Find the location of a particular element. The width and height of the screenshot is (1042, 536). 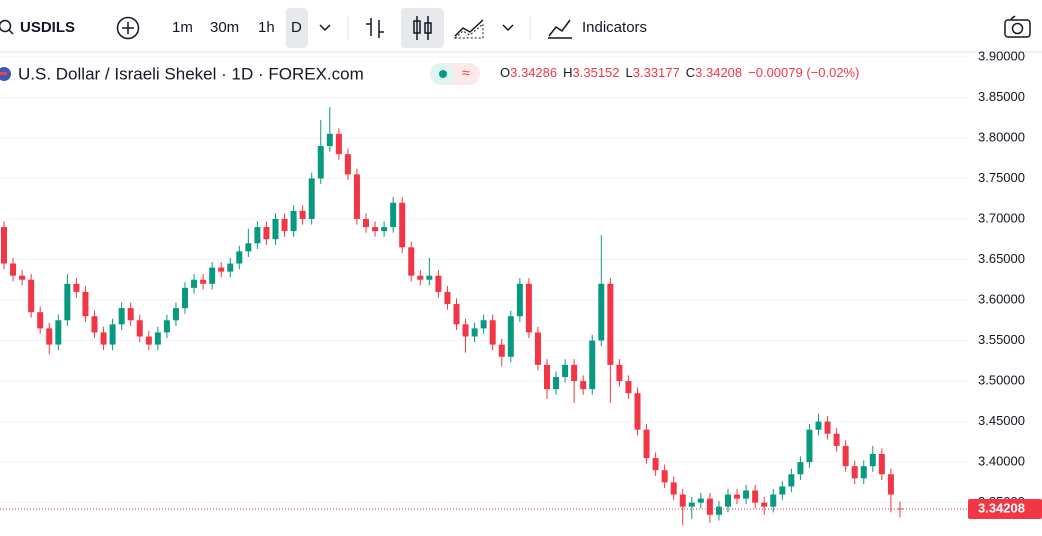

last-price-box is located at coordinates (1005, 509).